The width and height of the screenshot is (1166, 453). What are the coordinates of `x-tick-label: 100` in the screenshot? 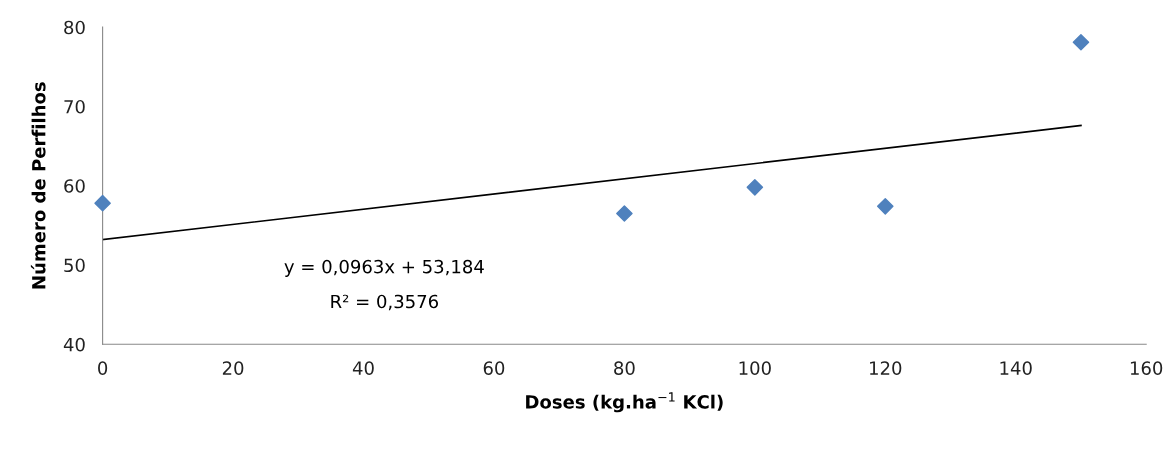 It's located at (755, 368).